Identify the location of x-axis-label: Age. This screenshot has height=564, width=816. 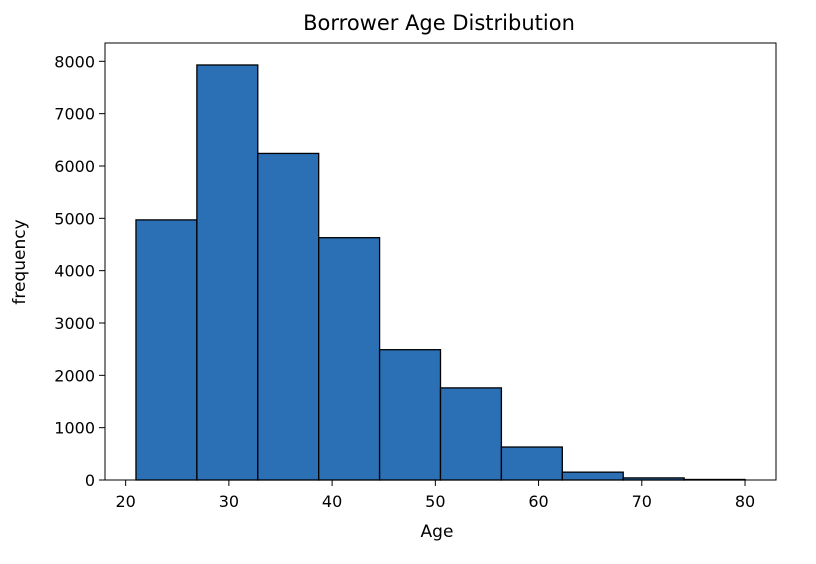
(437, 532).